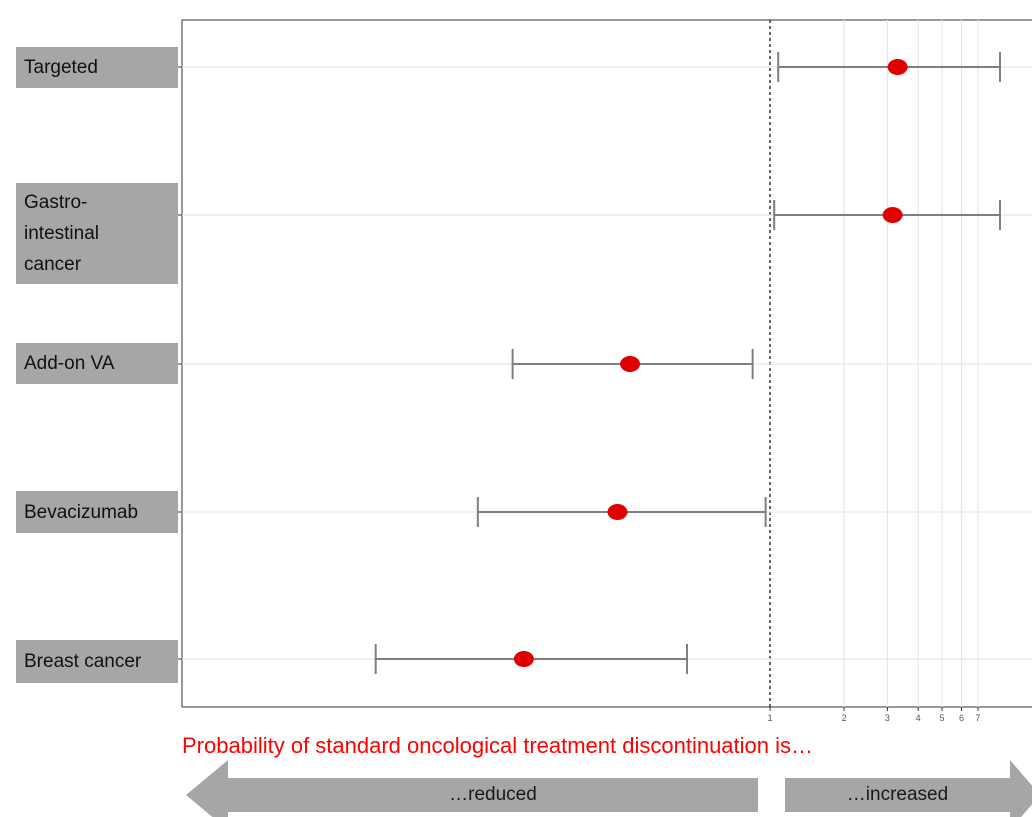  What do you see at coordinates (69, 363) in the screenshot?
I see `row-label: Add-on VA` at bounding box center [69, 363].